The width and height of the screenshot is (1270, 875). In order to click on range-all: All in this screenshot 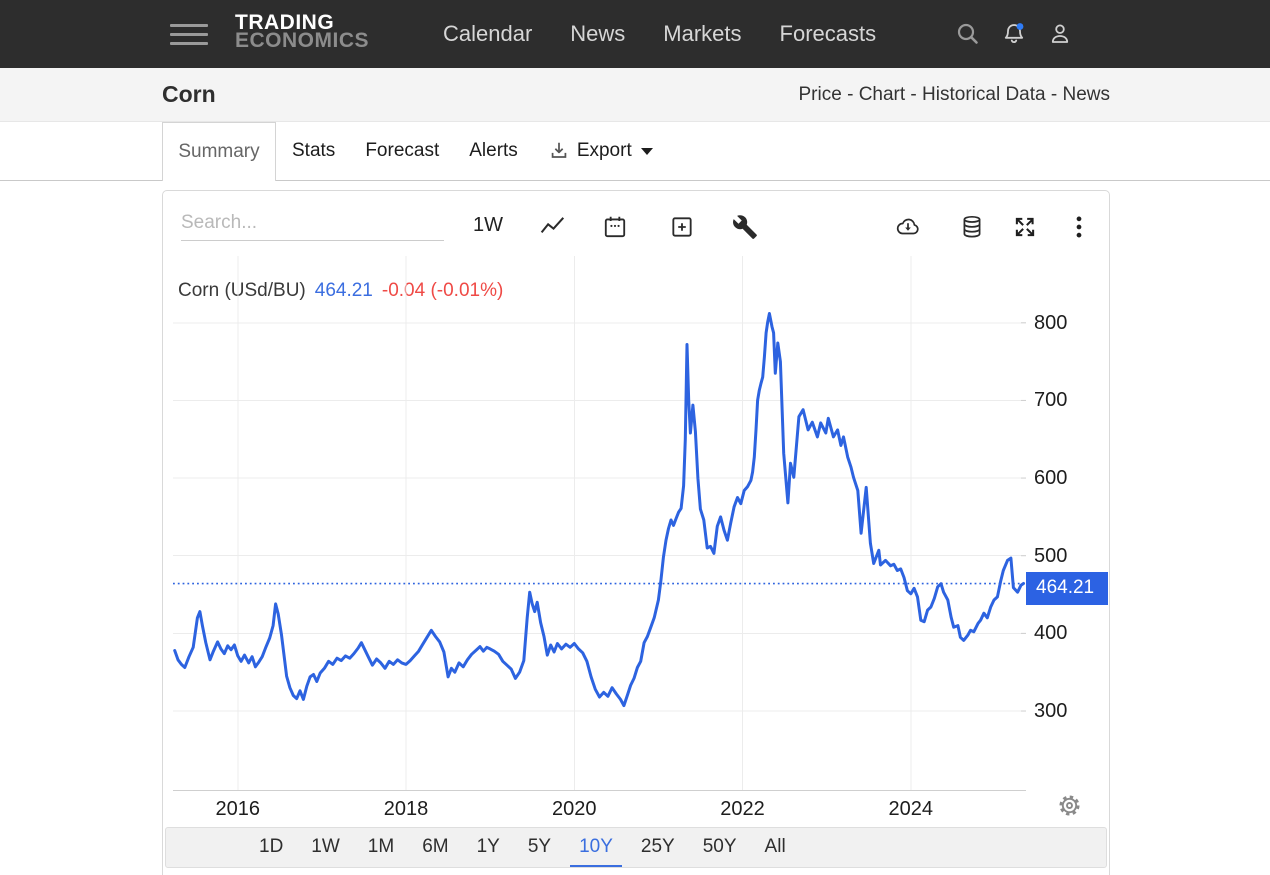, I will do `click(775, 846)`.